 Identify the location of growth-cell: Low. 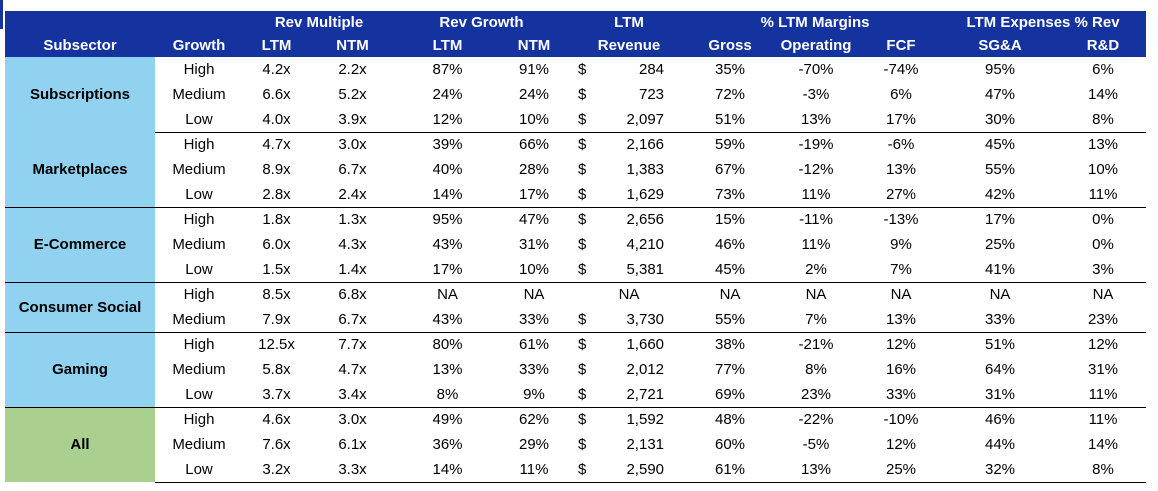
(199, 194).